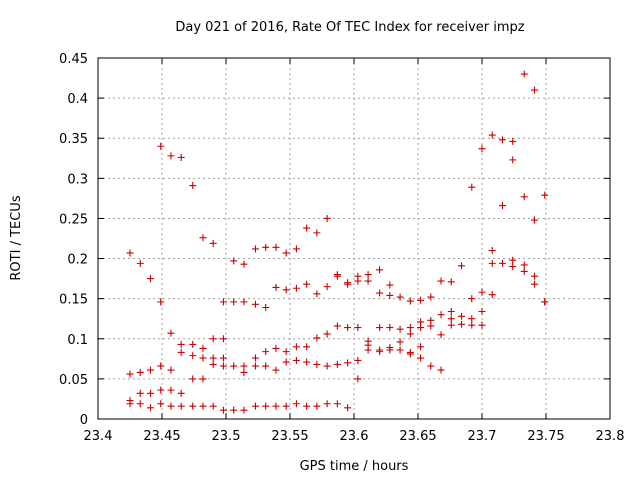 This screenshot has height=480, width=640. Describe the element at coordinates (73, 139) in the screenshot. I see `y-tick-label: 0.35` at that location.